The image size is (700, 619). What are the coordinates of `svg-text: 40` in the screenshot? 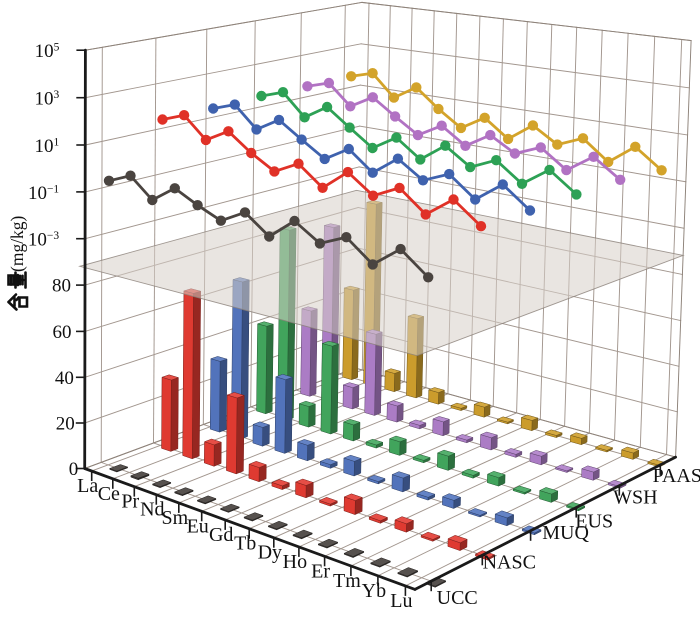 It's located at (64, 378).